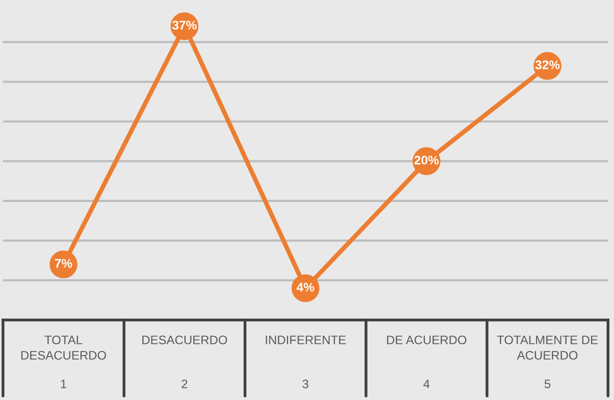 The image size is (614, 400). What do you see at coordinates (547, 362) in the screenshot?
I see `category-label: TOTALMENTE DE ACUERDO 5` at bounding box center [547, 362].